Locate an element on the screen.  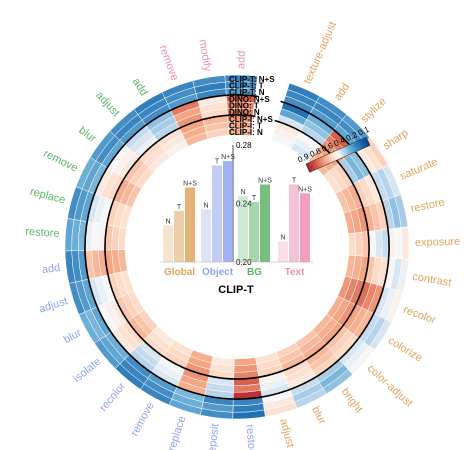
ring-label: CLIP-I: T is located at coordinates (245, 126).